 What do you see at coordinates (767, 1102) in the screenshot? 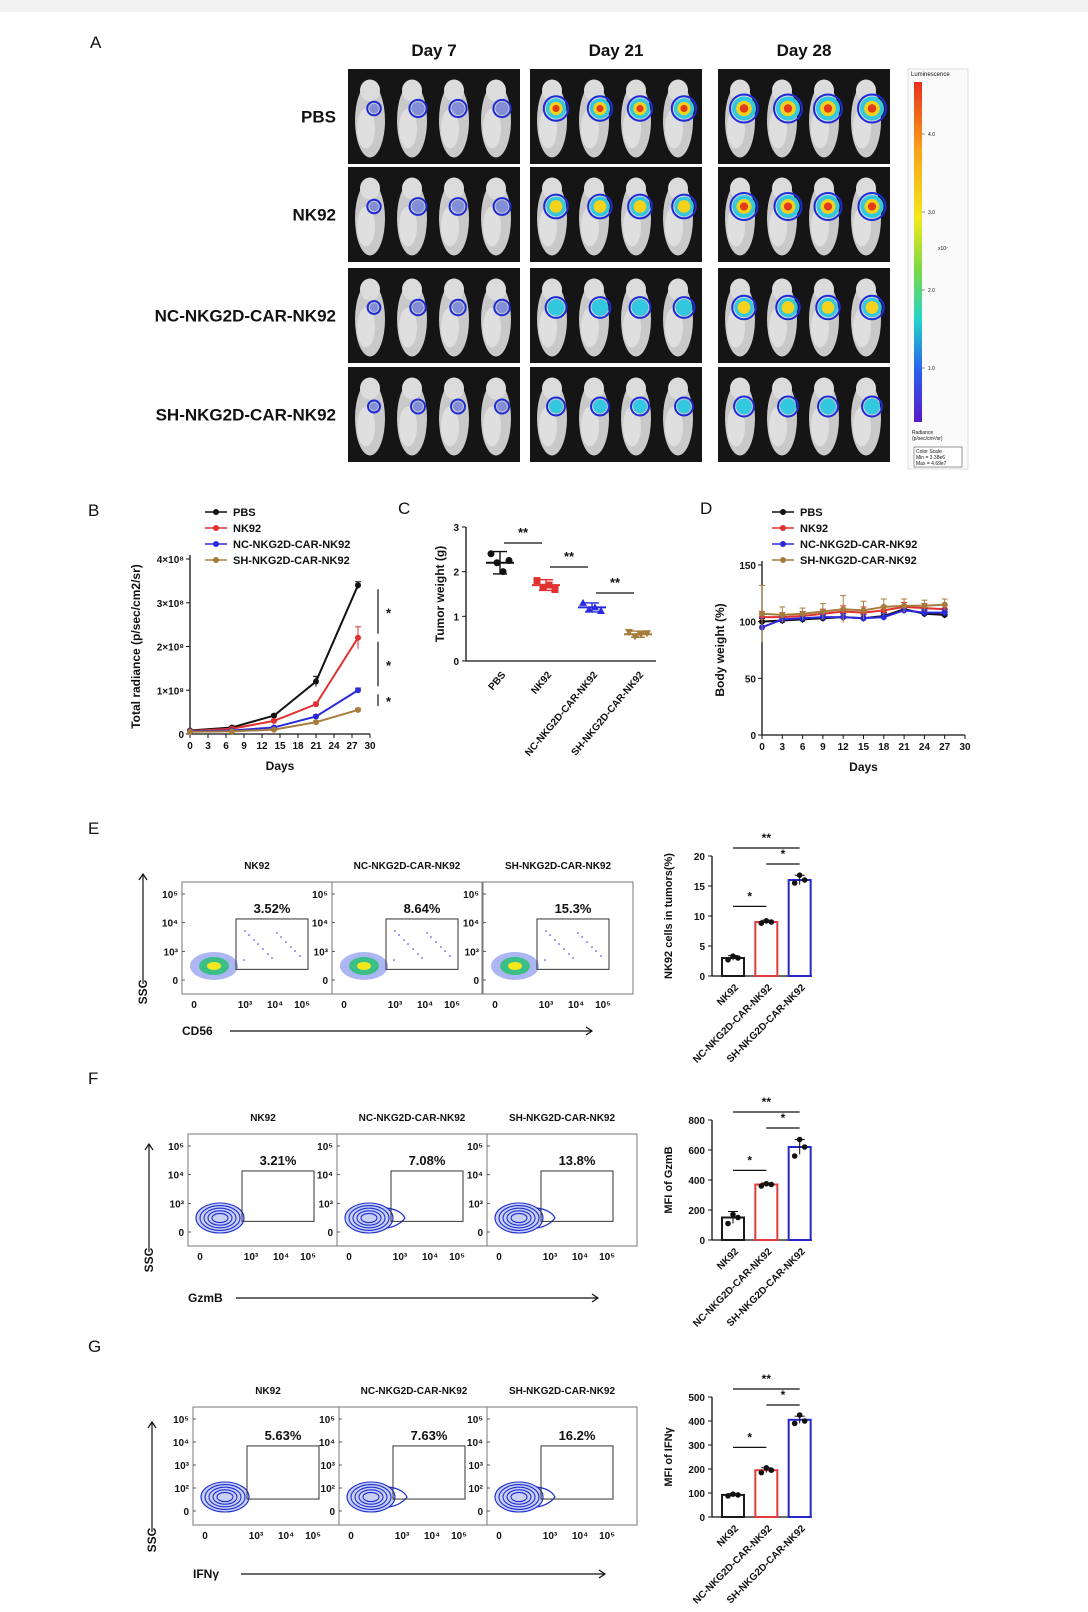
I see `significance-star: **` at bounding box center [767, 1102].